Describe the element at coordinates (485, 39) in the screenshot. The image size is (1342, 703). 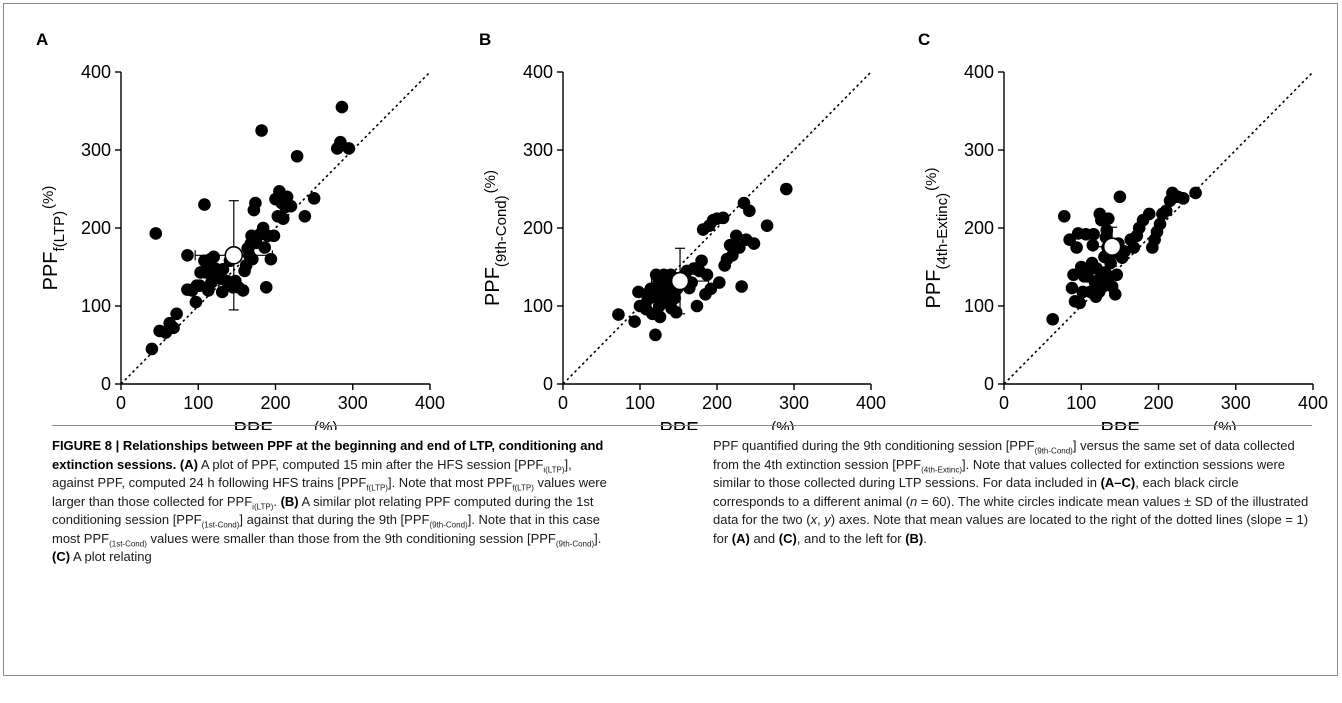
I see `panel-label: B` at that location.